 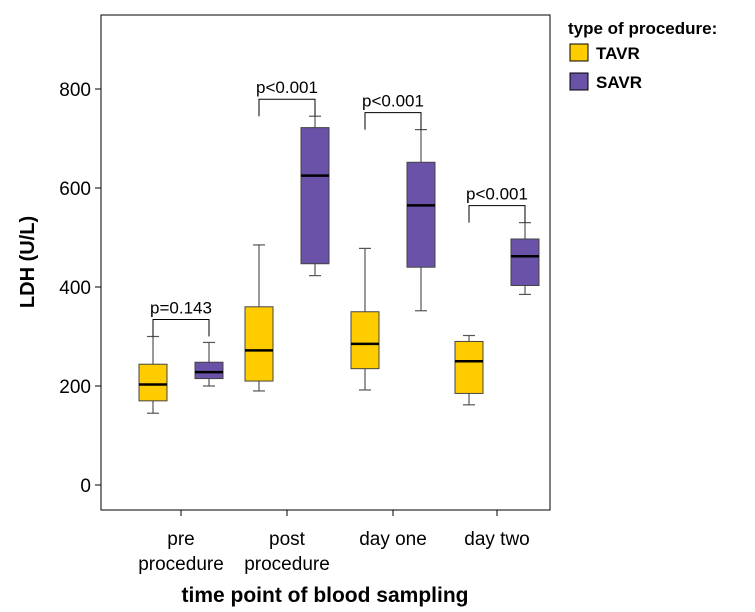 I want to click on significance-bracket-2: p<0.001, so click(x=393, y=111).